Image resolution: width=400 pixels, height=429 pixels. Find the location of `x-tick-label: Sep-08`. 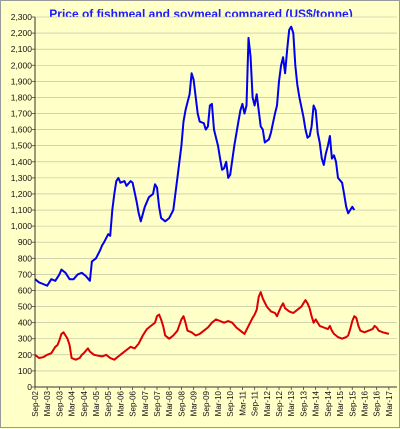

x-tick-label: Sep-08 is located at coordinates (181, 403).